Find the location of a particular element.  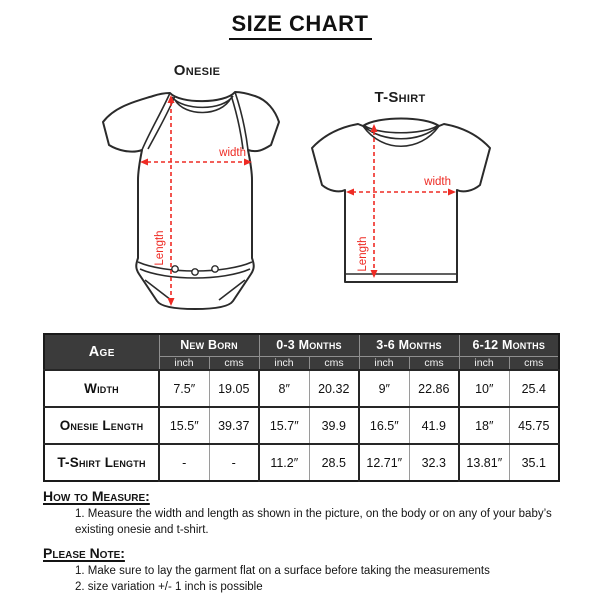

table-unit-row: inch cms inch cms inch cms inch cms is located at coordinates (302, 363).